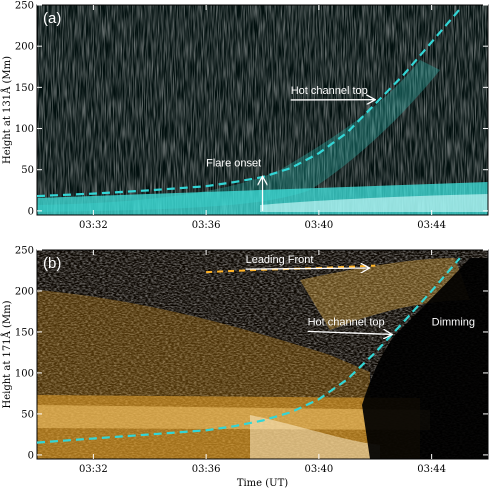 Image resolution: width=498 pixels, height=498 pixels. What do you see at coordinates (52, 263) in the screenshot?
I see `panel-b-label: (b)` at bounding box center [52, 263].